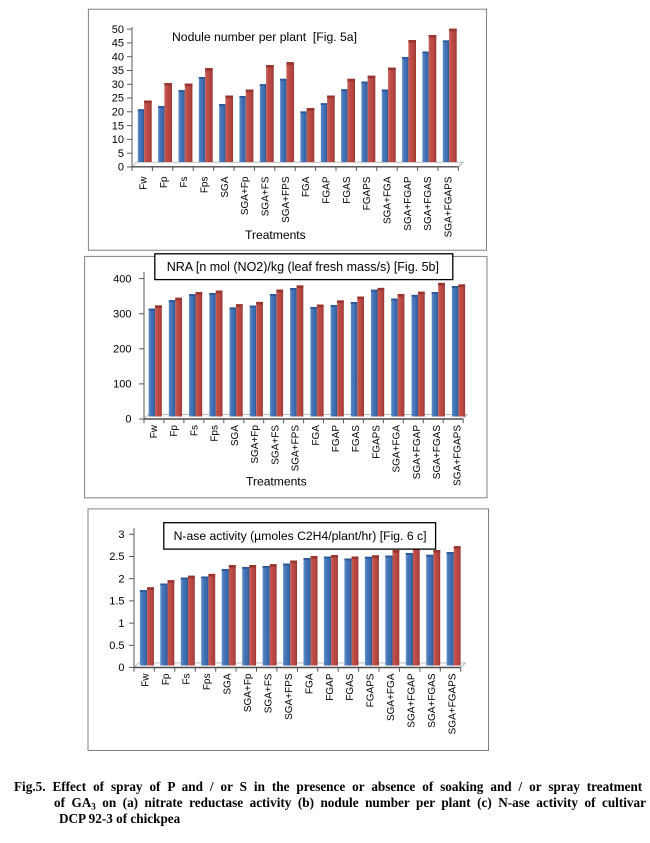 The image size is (650, 843). What do you see at coordinates (264, 37) in the screenshot?
I see `svg-text:Nodule number per plant [Fig.: Nodule number per plant [Fig. 5a]` at bounding box center [264, 37].